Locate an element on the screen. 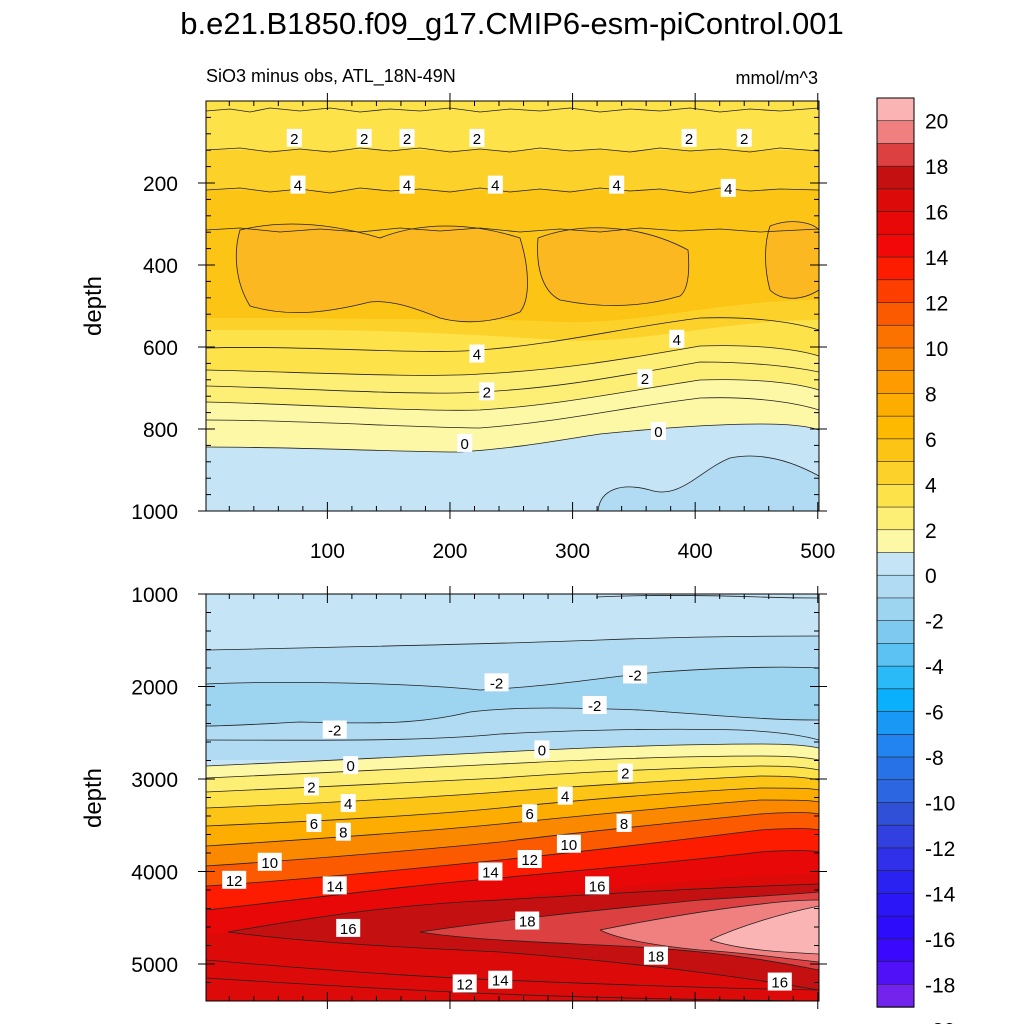 This screenshot has width=1024, height=1024. bot-contour-label-text: 14 is located at coordinates (334, 886).